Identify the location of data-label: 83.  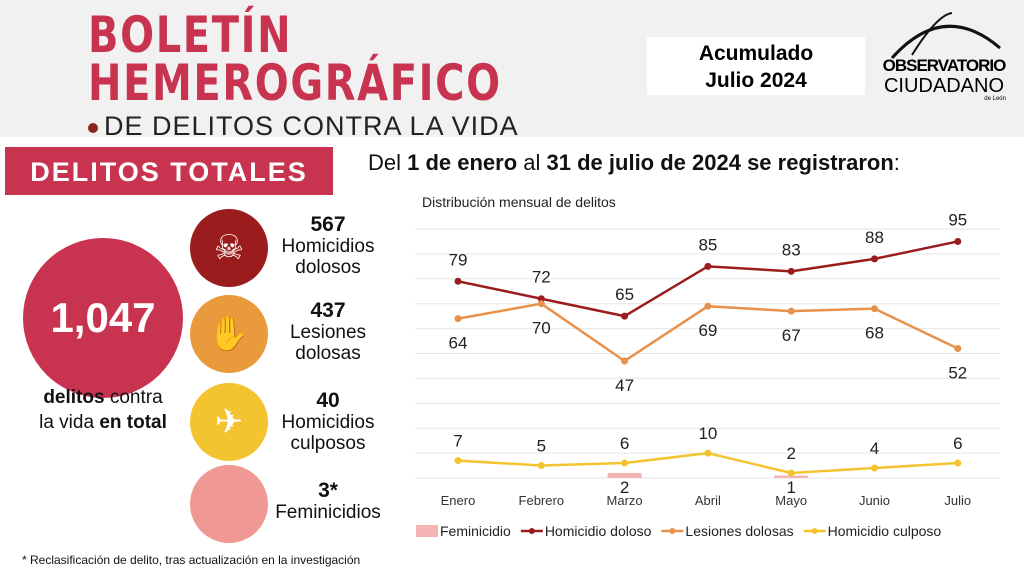
(791, 249).